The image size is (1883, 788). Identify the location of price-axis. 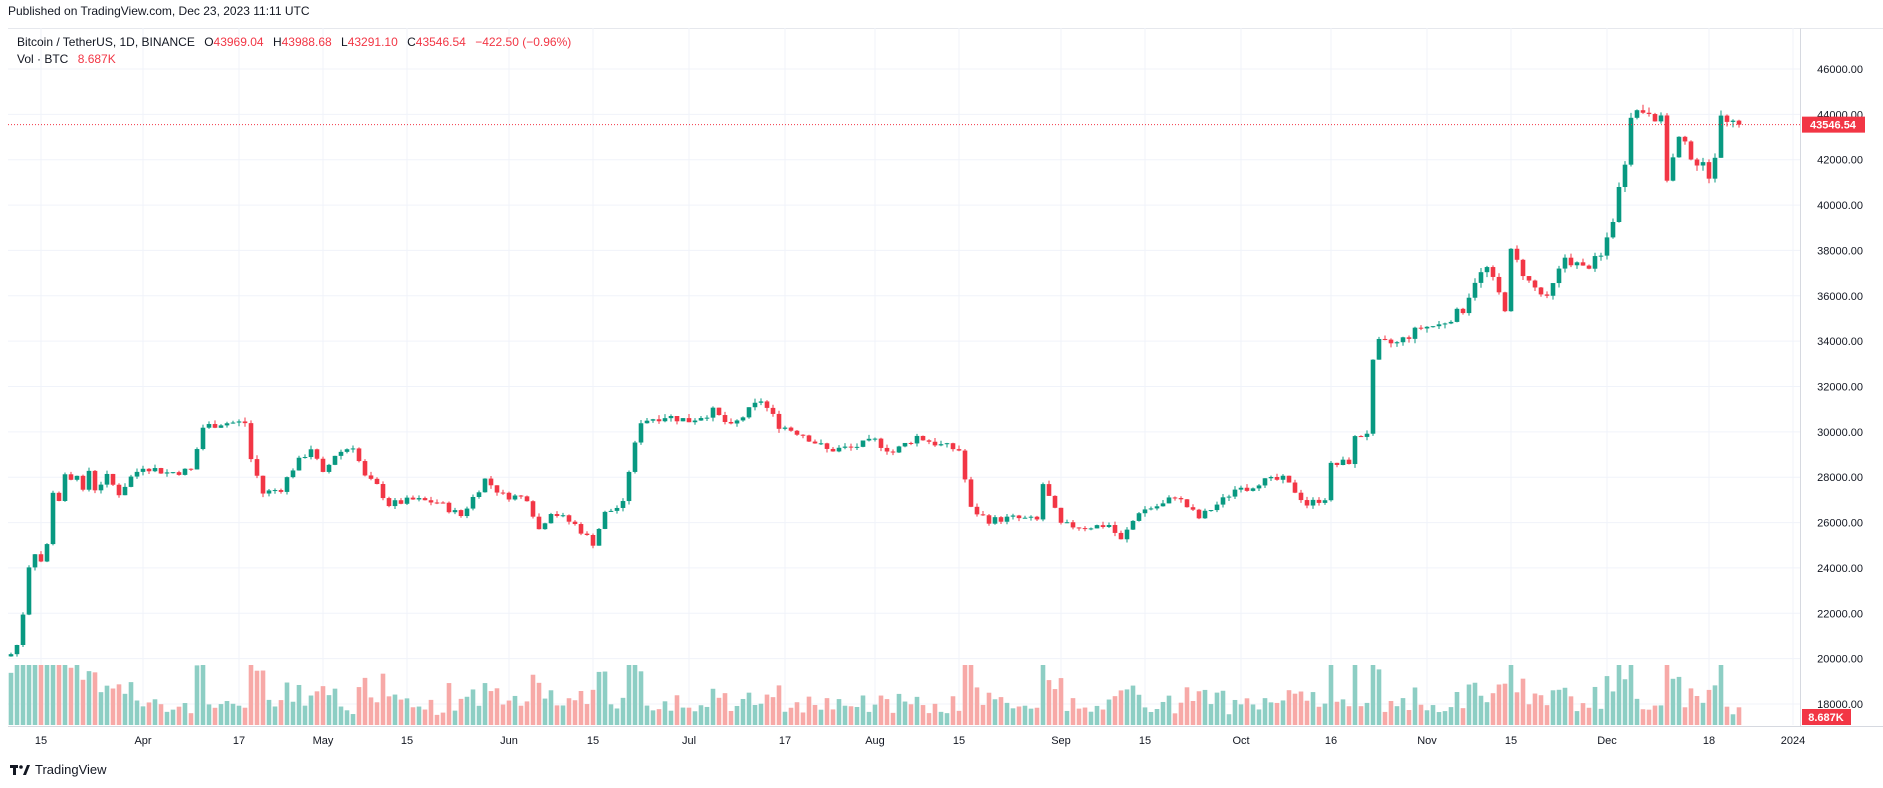
(1841, 377).